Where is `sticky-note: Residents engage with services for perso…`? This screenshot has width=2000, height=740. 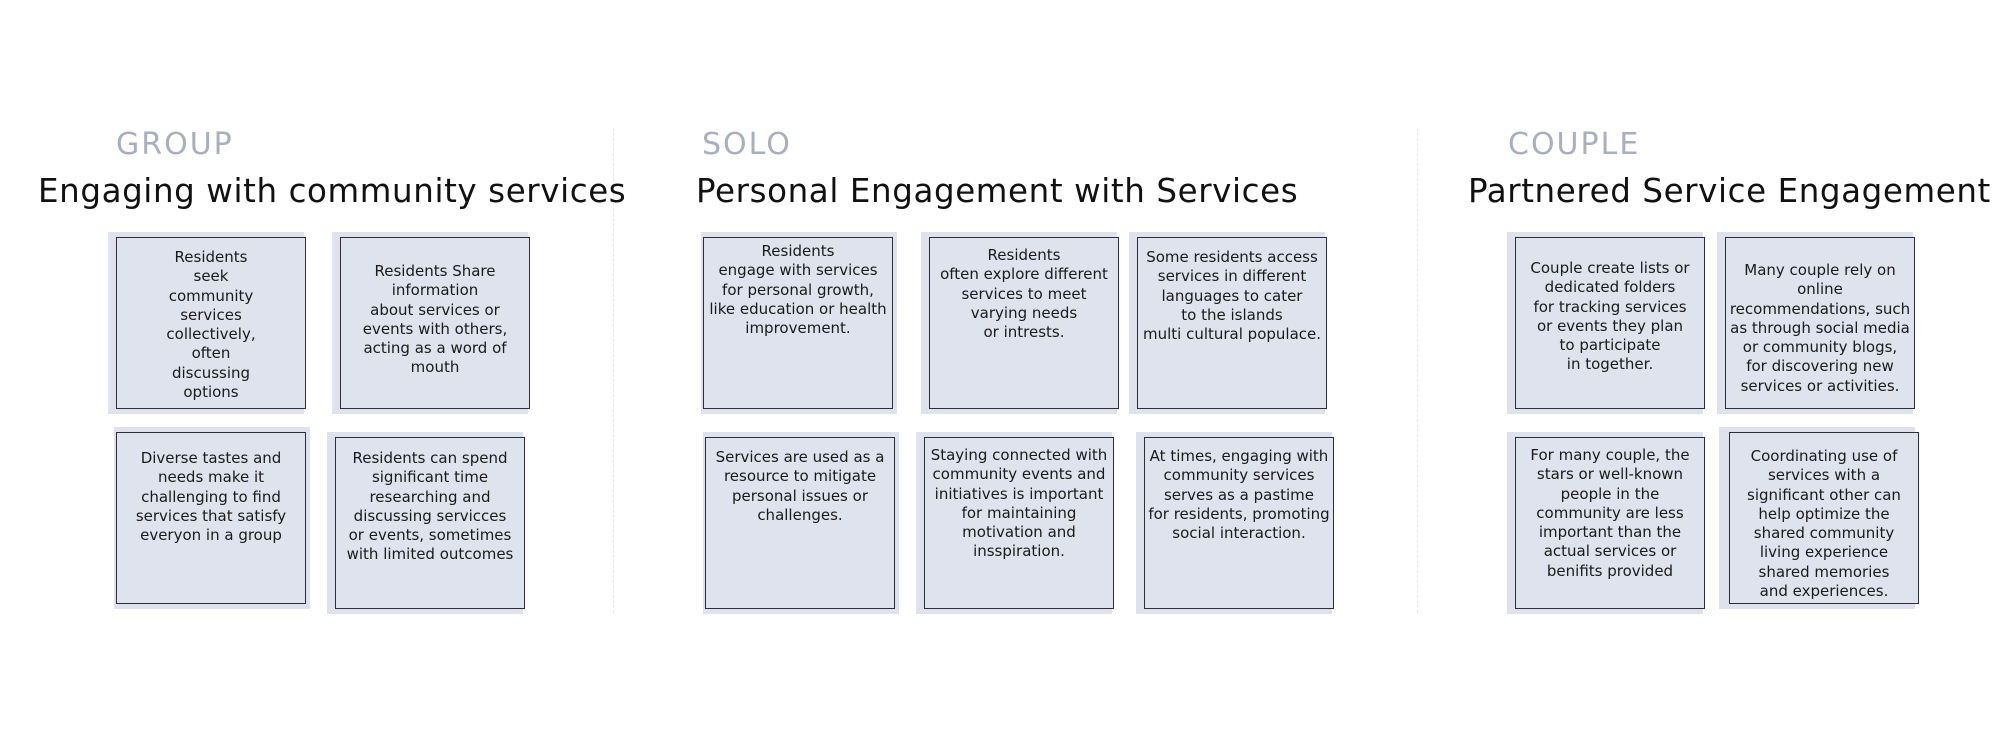
sticky-note: Residents engage with services for perso… is located at coordinates (799, 323).